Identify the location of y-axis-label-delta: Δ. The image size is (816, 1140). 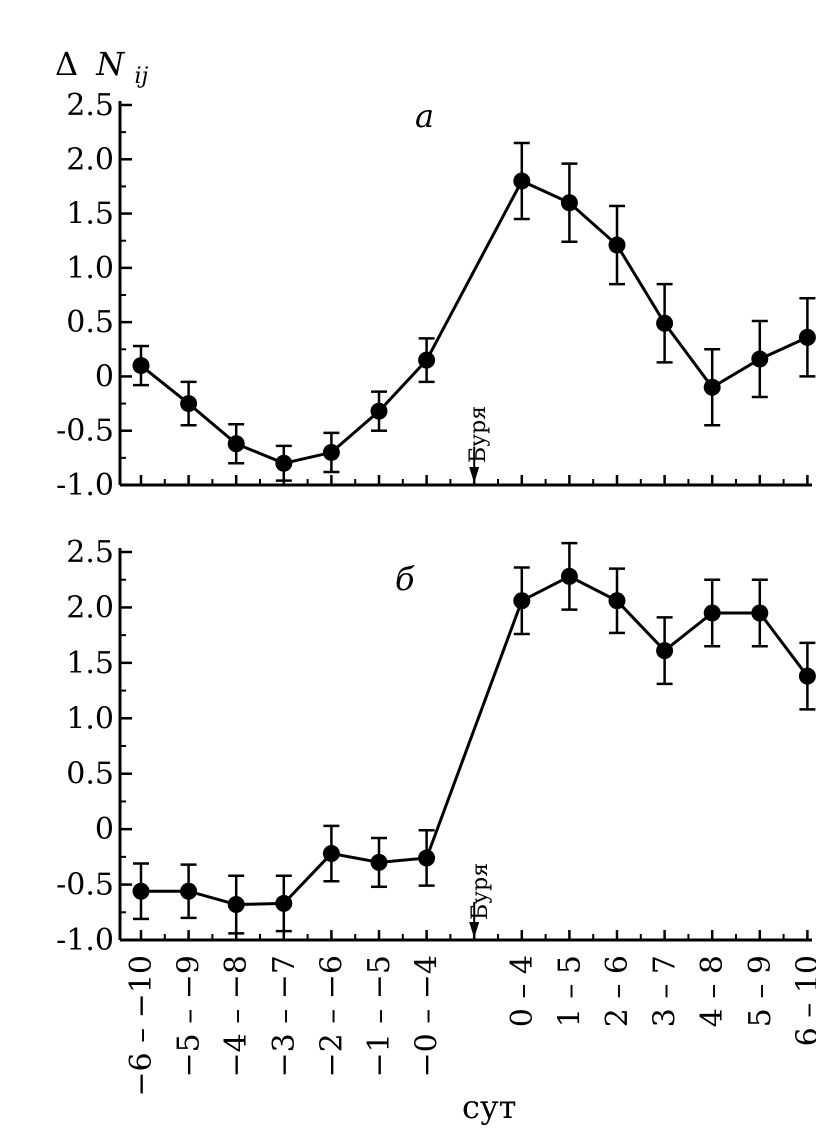
(66, 64).